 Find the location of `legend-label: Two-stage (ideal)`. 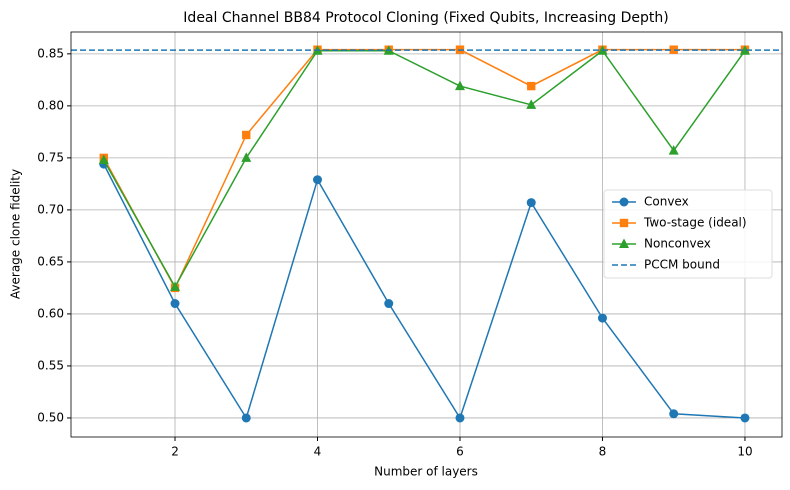

legend-label: Two-stage (ideal) is located at coordinates (695, 223).